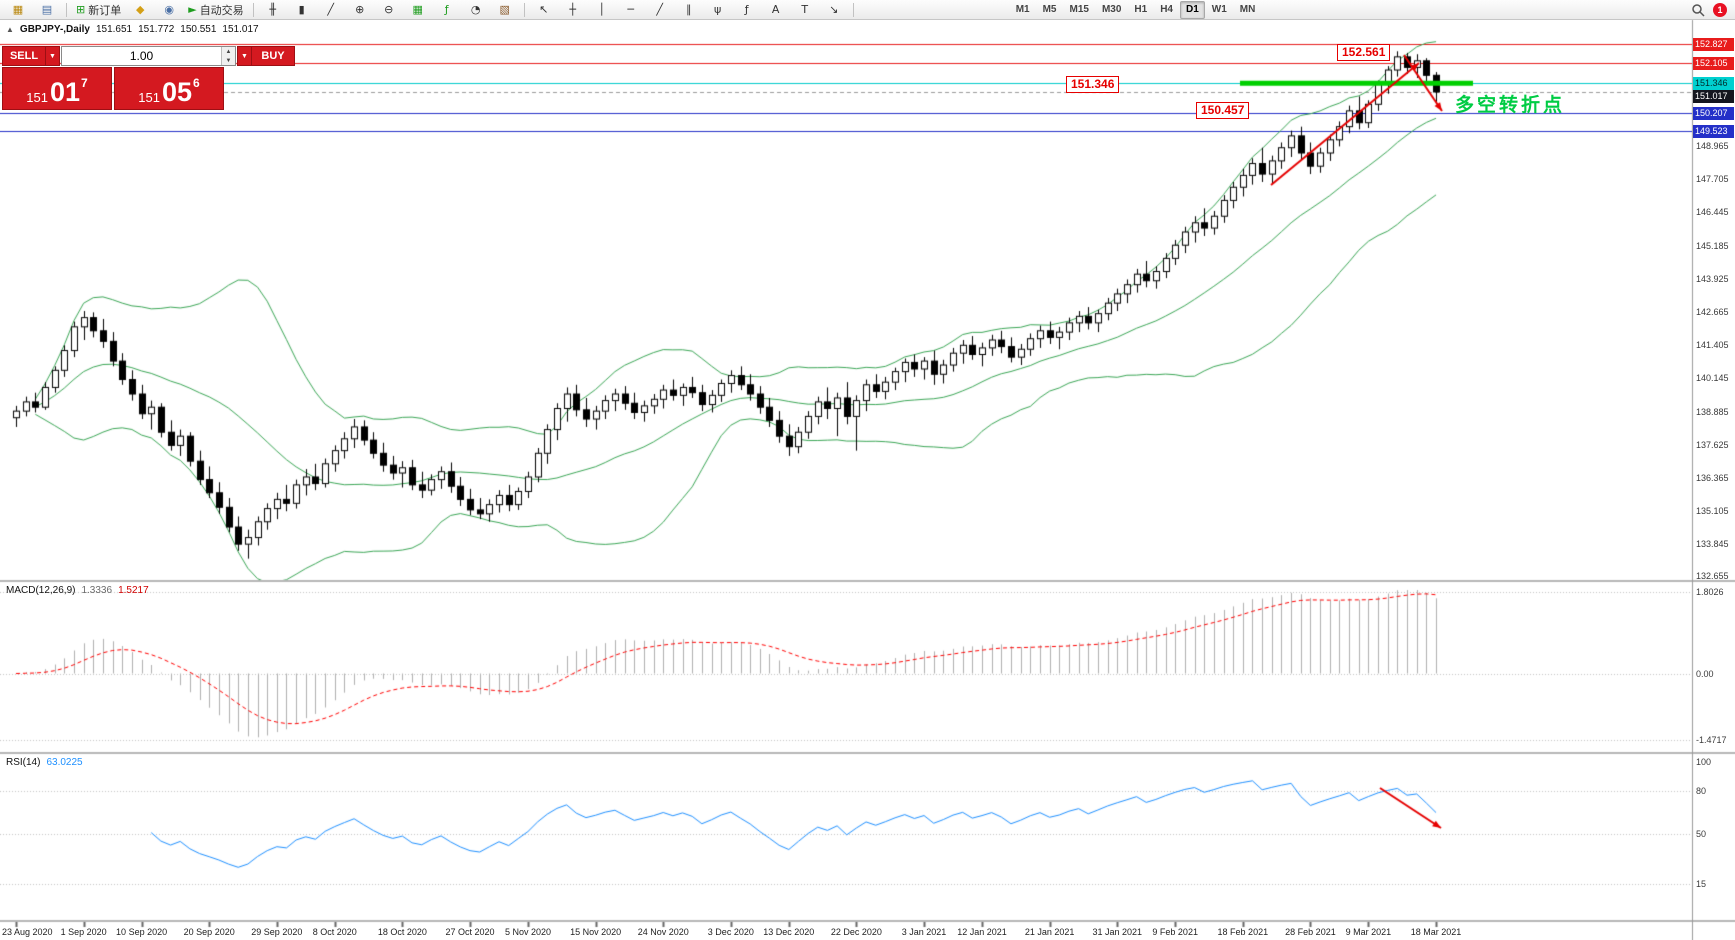  What do you see at coordinates (1698, 10) in the screenshot?
I see `search-icon` at bounding box center [1698, 10].